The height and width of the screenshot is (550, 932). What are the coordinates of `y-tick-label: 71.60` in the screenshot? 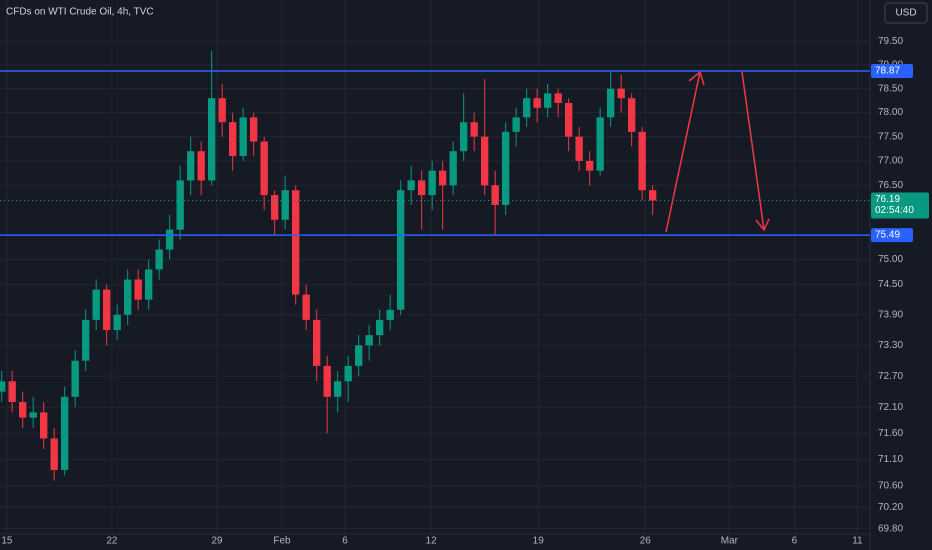 It's located at (890, 433).